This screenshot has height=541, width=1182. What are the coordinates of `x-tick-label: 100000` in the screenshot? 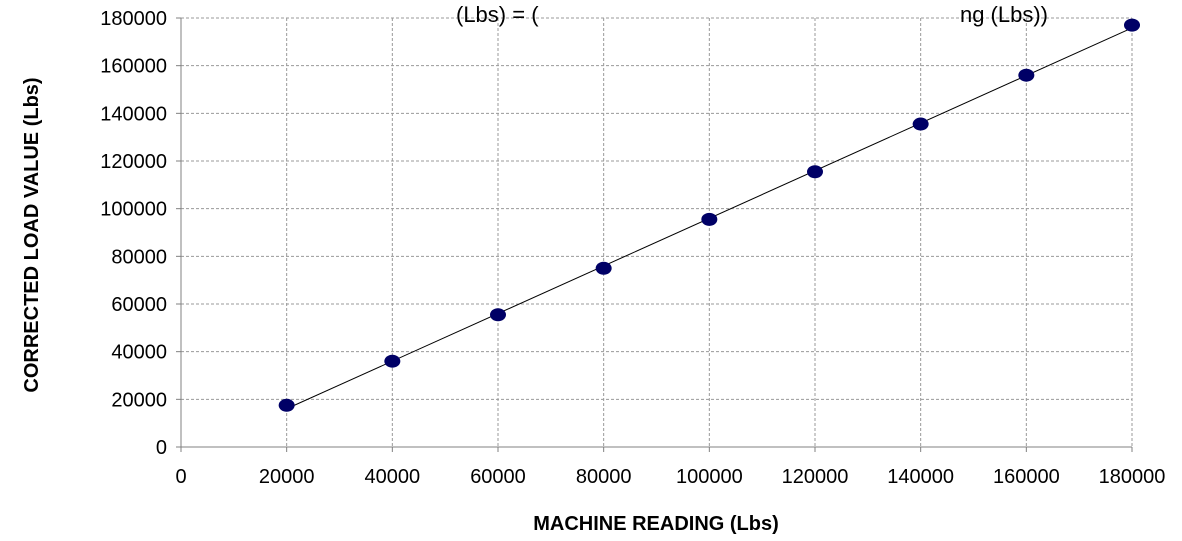 It's located at (709, 477).